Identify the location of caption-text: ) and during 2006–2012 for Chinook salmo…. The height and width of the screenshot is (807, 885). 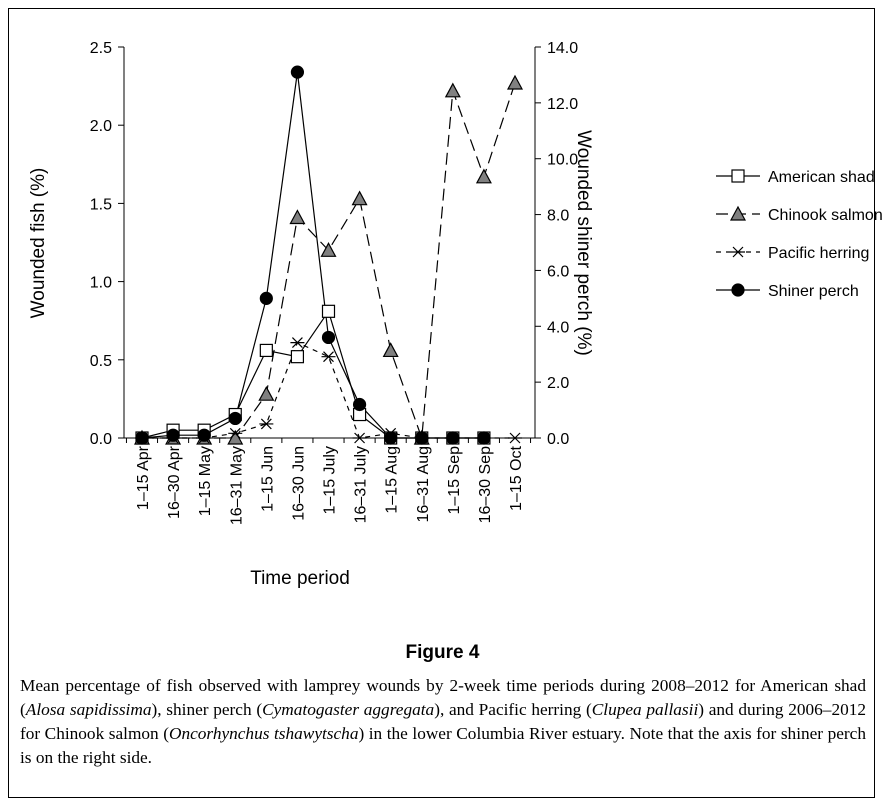
(443, 721).